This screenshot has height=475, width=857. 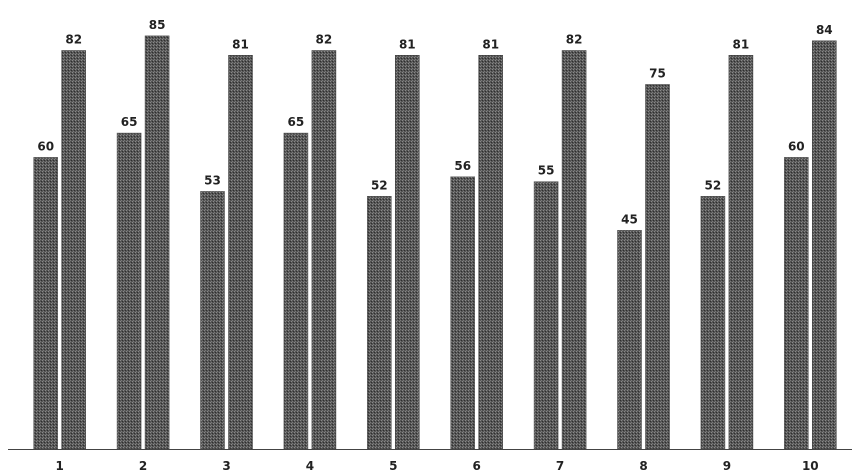 What do you see at coordinates (73, 40) in the screenshot?
I see `value-label-1-series-2: 82` at bounding box center [73, 40].